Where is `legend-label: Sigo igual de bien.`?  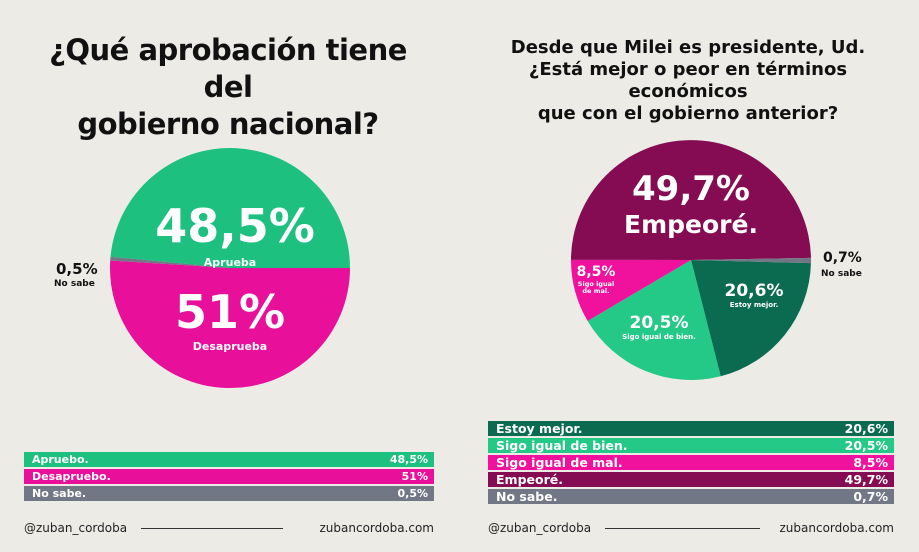 legend-label: Sigo igual de bien. is located at coordinates (562, 445).